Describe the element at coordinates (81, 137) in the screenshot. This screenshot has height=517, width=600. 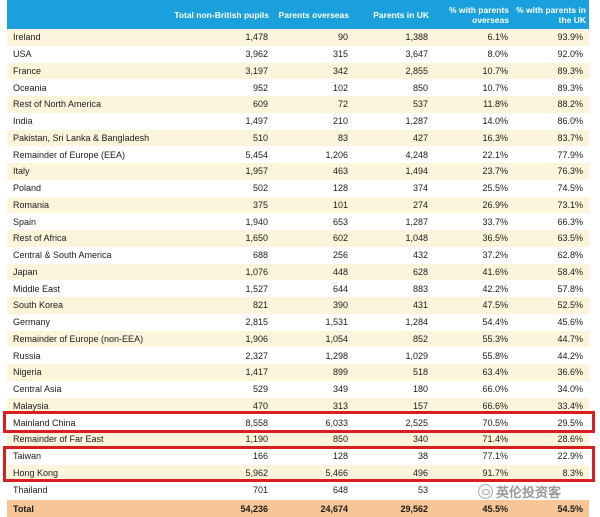
I see `cell-country: Pakistan, Sri Lanka & Bangladesh` at that location.